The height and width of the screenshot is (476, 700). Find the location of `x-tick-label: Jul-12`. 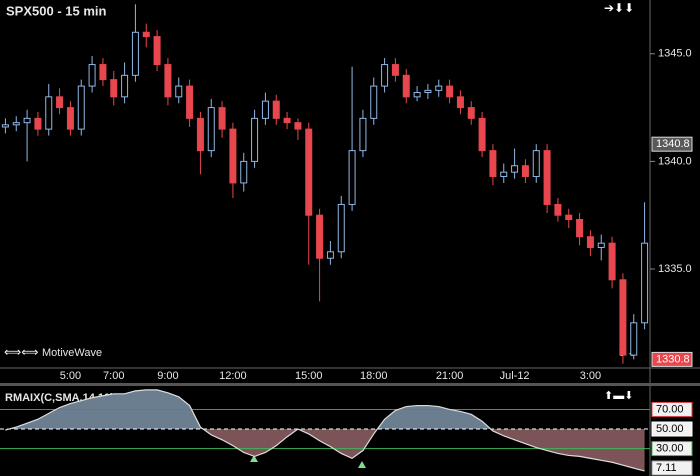

x-tick-label: Jul-12 is located at coordinates (515, 376).